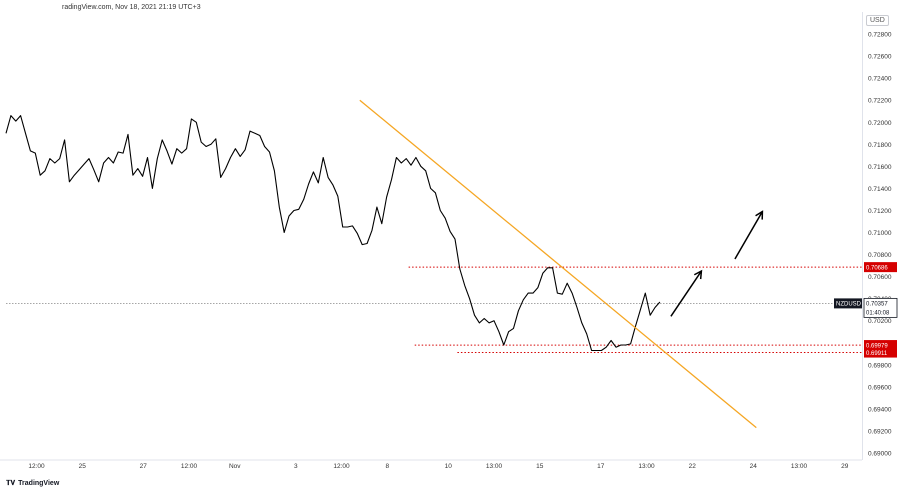 The height and width of the screenshot is (494, 900). What do you see at coordinates (449, 466) in the screenshot?
I see `x-tick-label: 10` at bounding box center [449, 466].